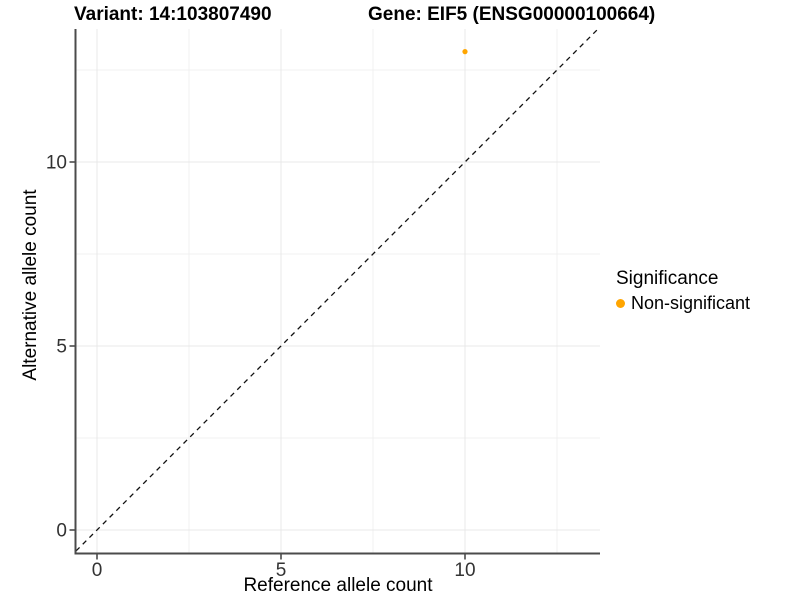  Describe the element at coordinates (667, 278) in the screenshot. I see `legend-title: Significance` at that location.